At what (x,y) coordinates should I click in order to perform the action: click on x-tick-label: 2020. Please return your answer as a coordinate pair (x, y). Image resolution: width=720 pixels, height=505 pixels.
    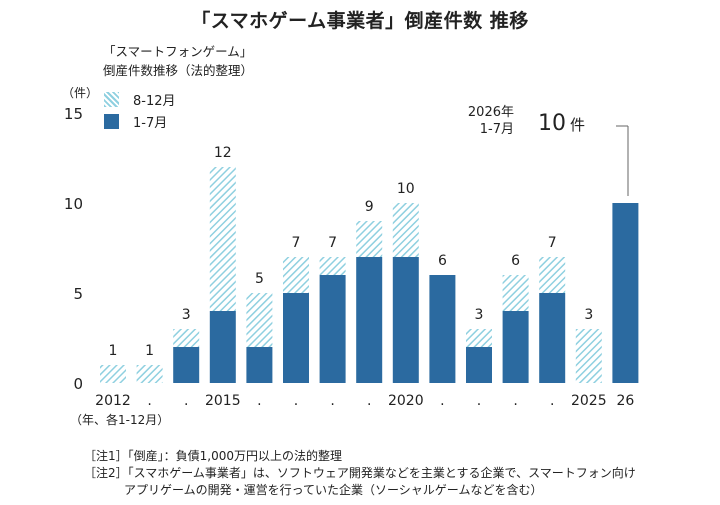
    Looking at the image, I should click on (406, 401).